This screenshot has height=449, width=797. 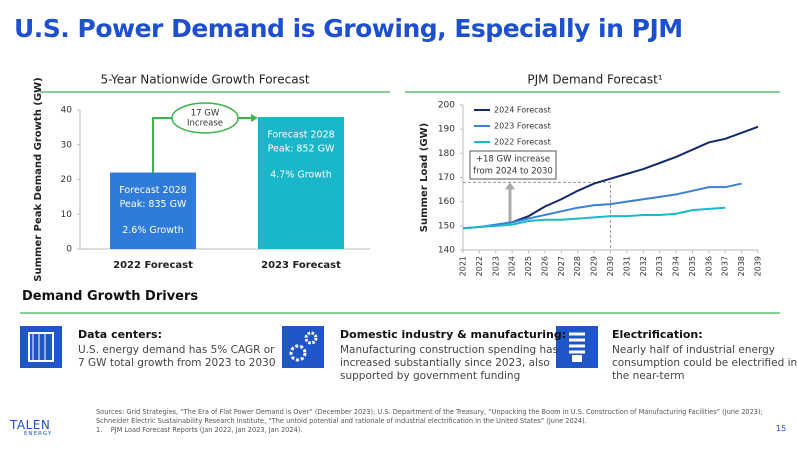 What do you see at coordinates (648, 376) in the screenshot?
I see `driver-text: the near-term` at bounding box center [648, 376].